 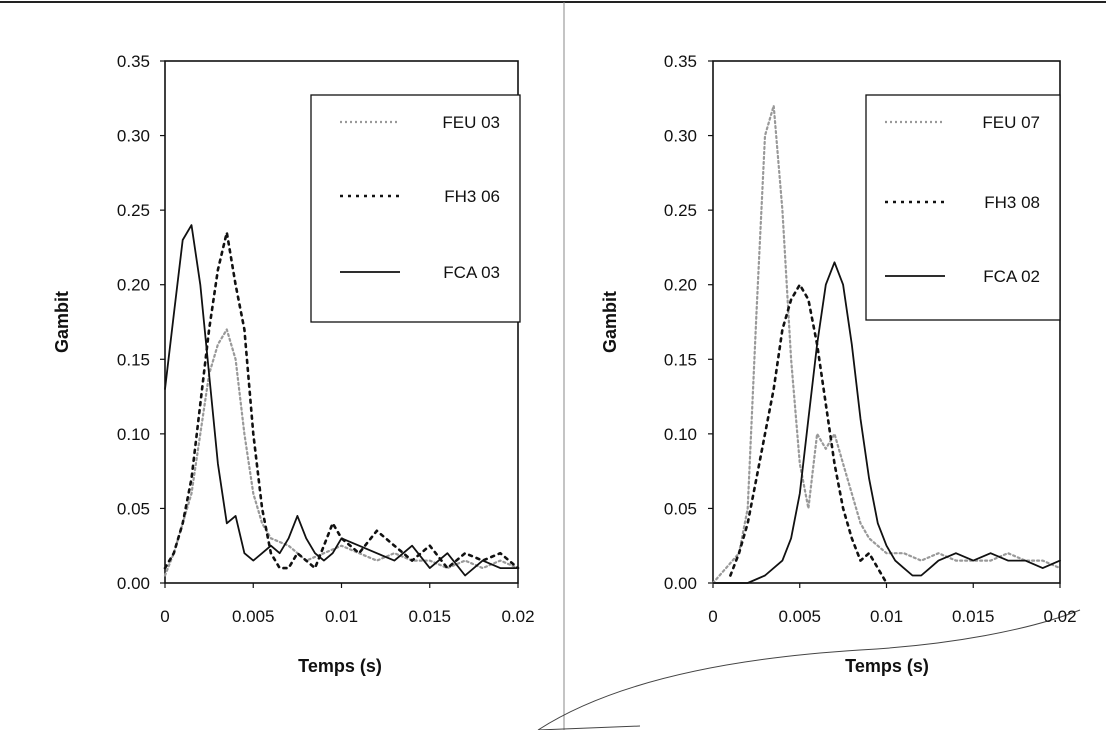 What do you see at coordinates (471, 272) in the screenshot?
I see `legend-label: FCA 03` at bounding box center [471, 272].